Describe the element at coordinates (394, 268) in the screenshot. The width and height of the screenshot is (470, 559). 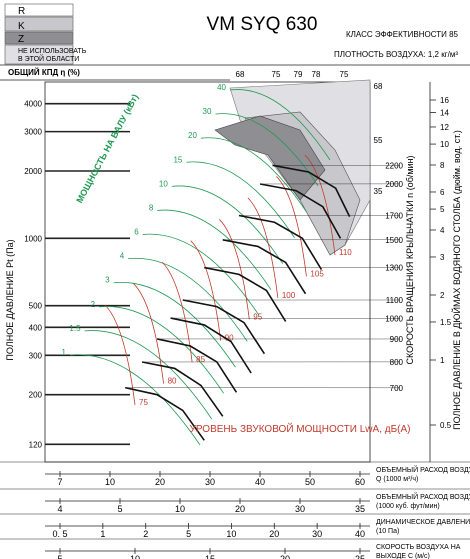
I see `rpm-tick-label: 1300` at that location.